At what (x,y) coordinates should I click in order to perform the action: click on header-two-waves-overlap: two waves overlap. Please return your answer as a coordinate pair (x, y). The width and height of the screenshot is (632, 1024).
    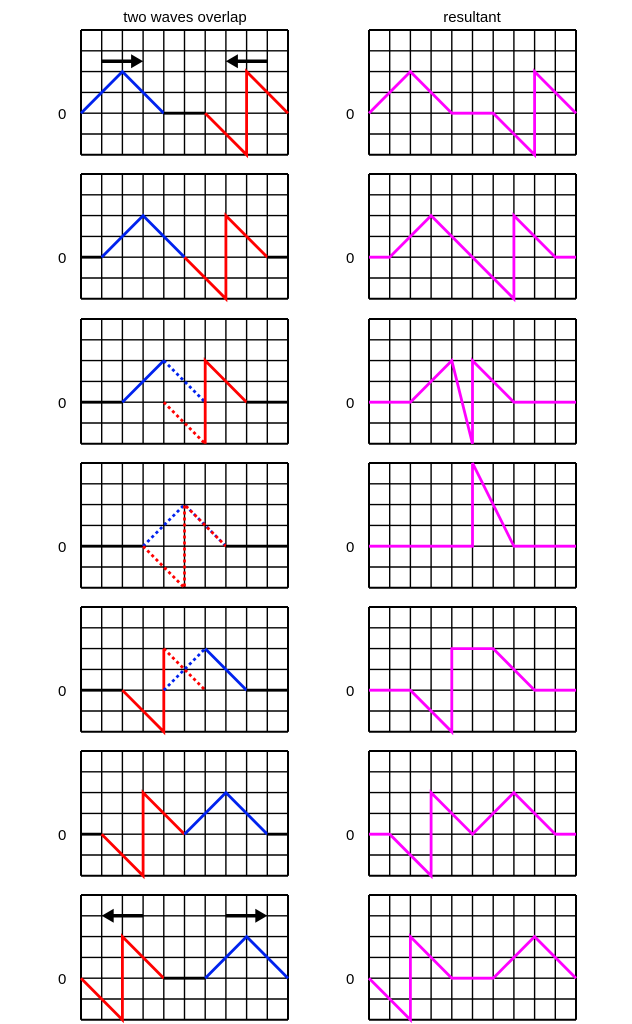
    Looking at the image, I should click on (184, 17).